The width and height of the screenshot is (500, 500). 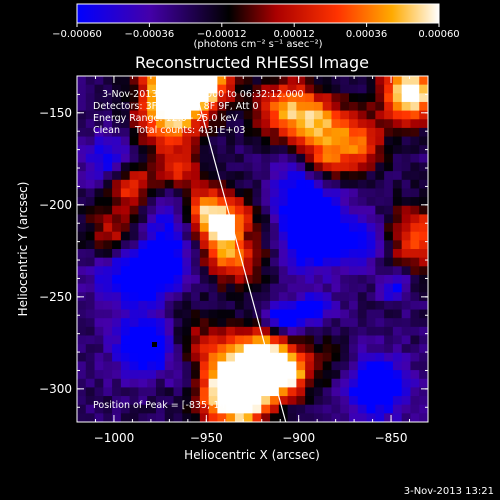 I want to click on solar-limb-line, so click(x=238, y=249).